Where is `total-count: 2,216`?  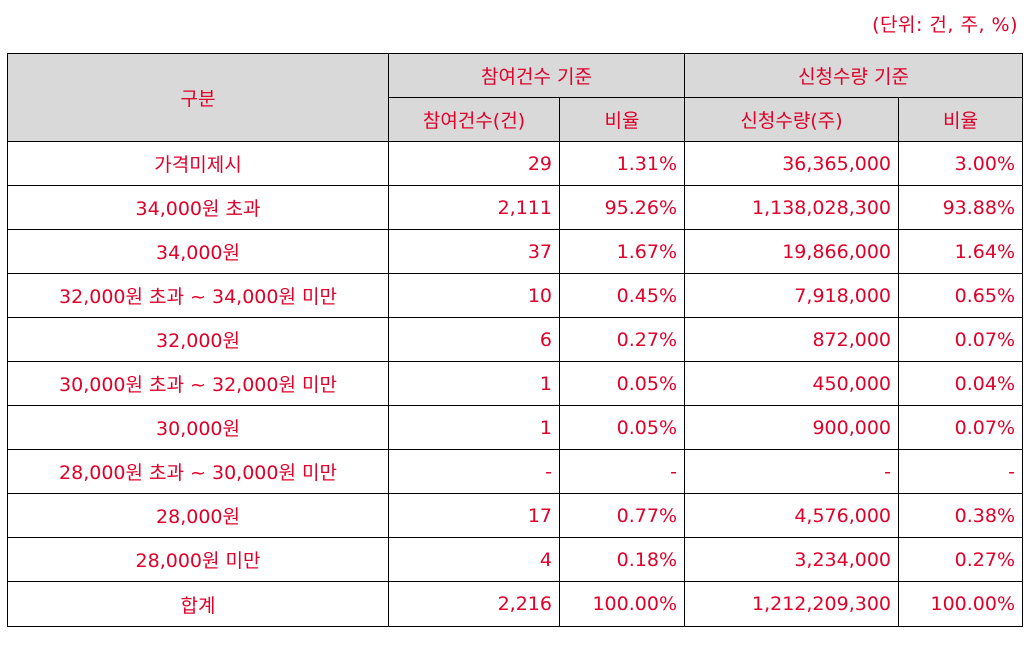
total-count: 2,216 is located at coordinates (474, 604).